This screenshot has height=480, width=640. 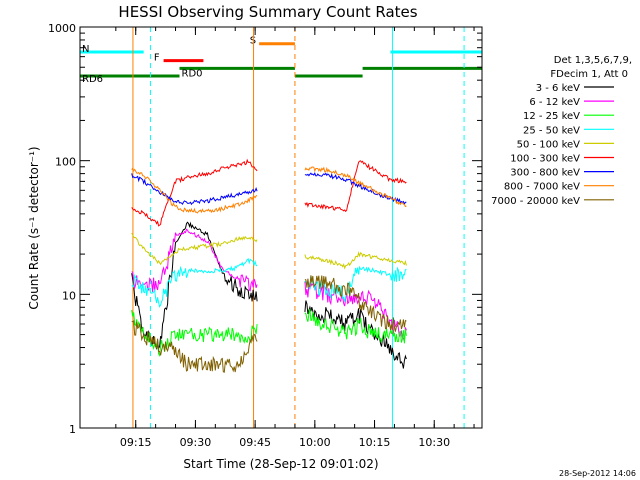 What do you see at coordinates (551, 116) in the screenshot?
I see `legend-label-3: 12 - 25 keV` at bounding box center [551, 116].